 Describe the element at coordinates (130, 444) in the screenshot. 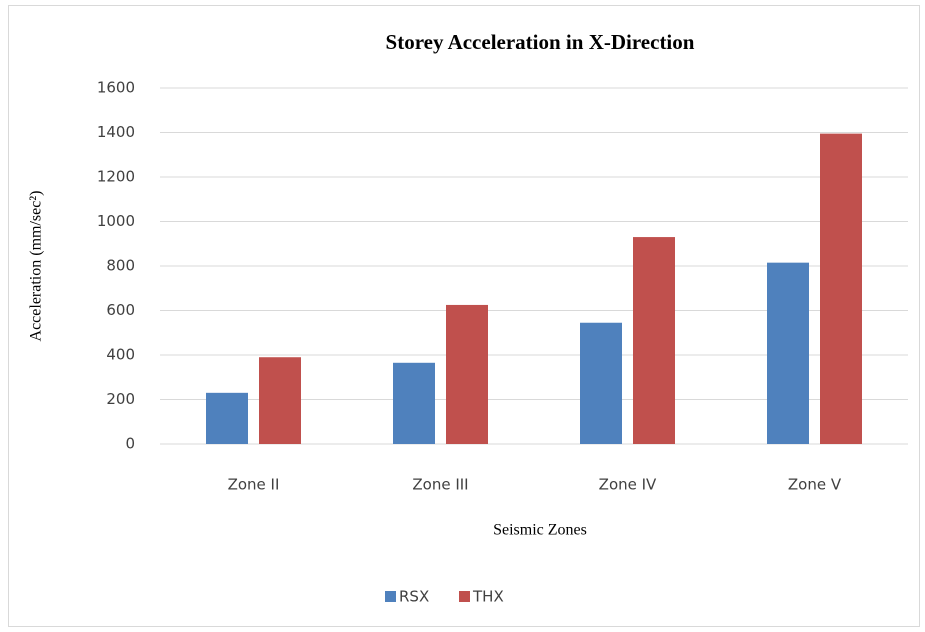

I see `y-tick-label: 0` at that location.